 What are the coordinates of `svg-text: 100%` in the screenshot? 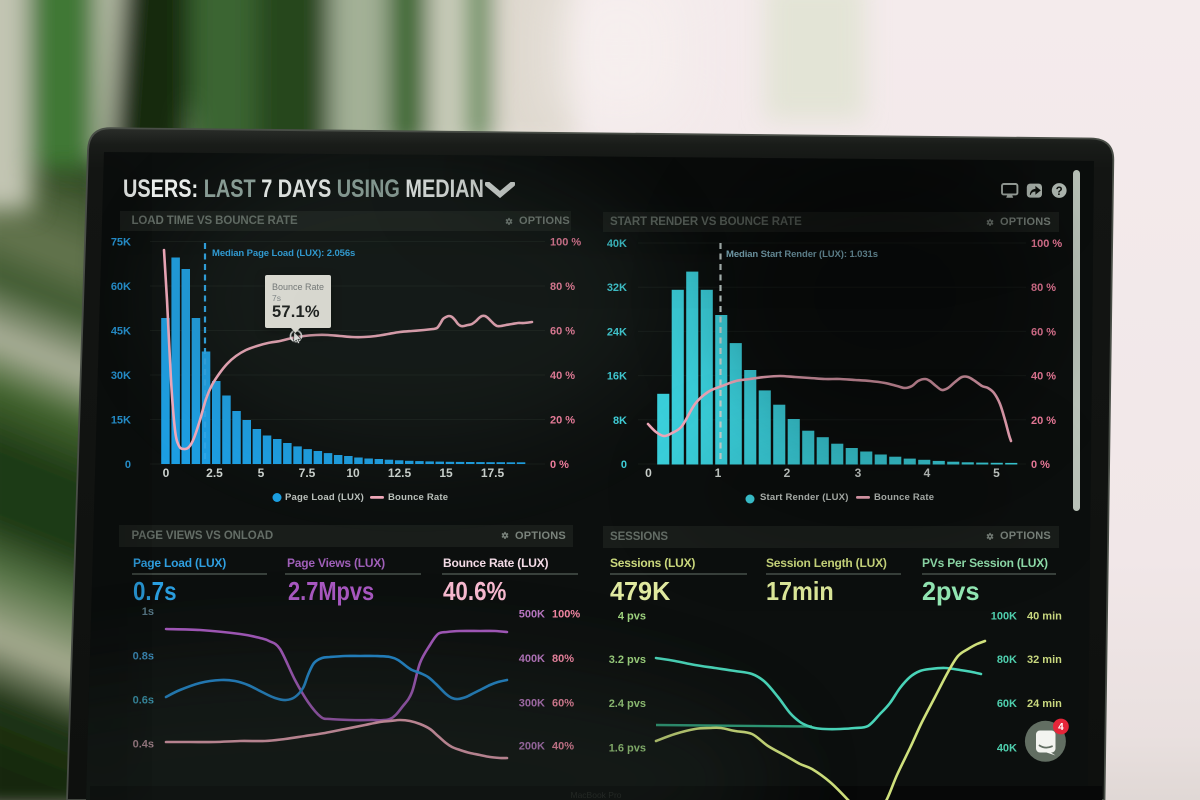 It's located at (566, 615).